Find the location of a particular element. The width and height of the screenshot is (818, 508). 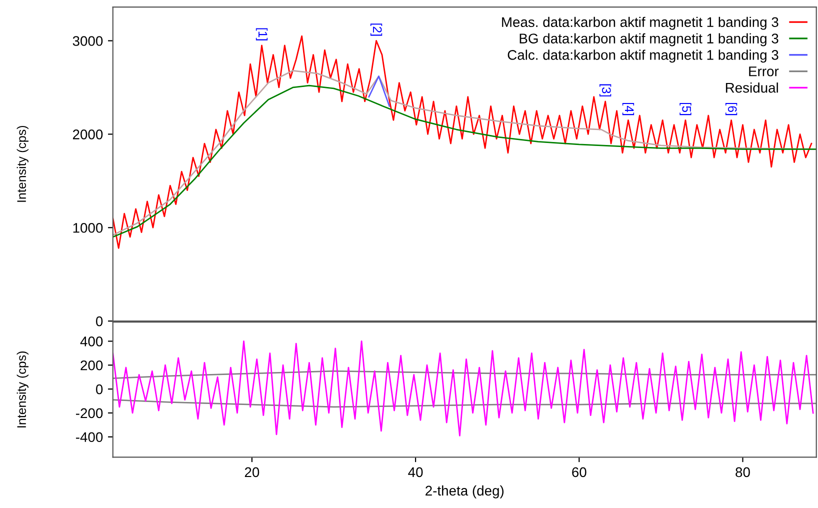

y-tick-label: 200 is located at coordinates (91, 365).